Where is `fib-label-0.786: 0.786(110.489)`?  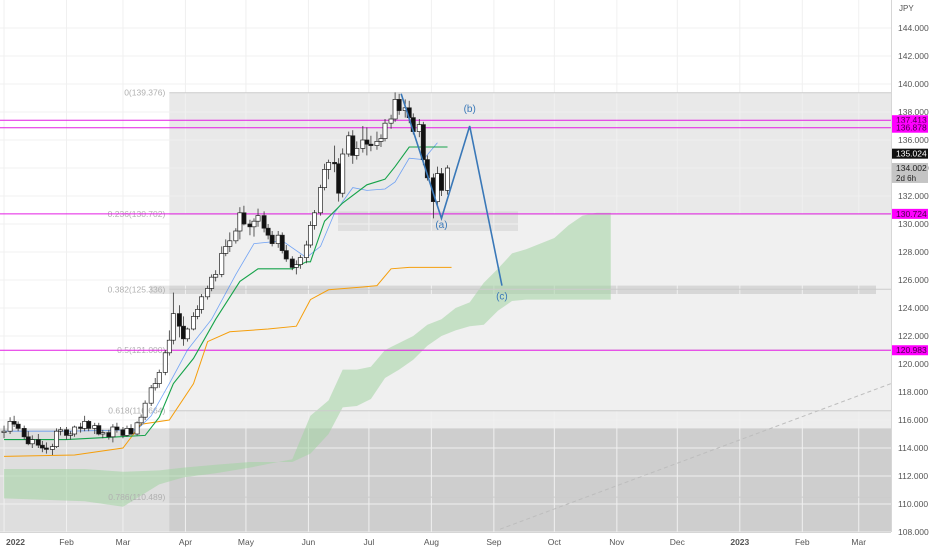
fib-label-0.786: 0.786(110.489) is located at coordinates (136, 497).